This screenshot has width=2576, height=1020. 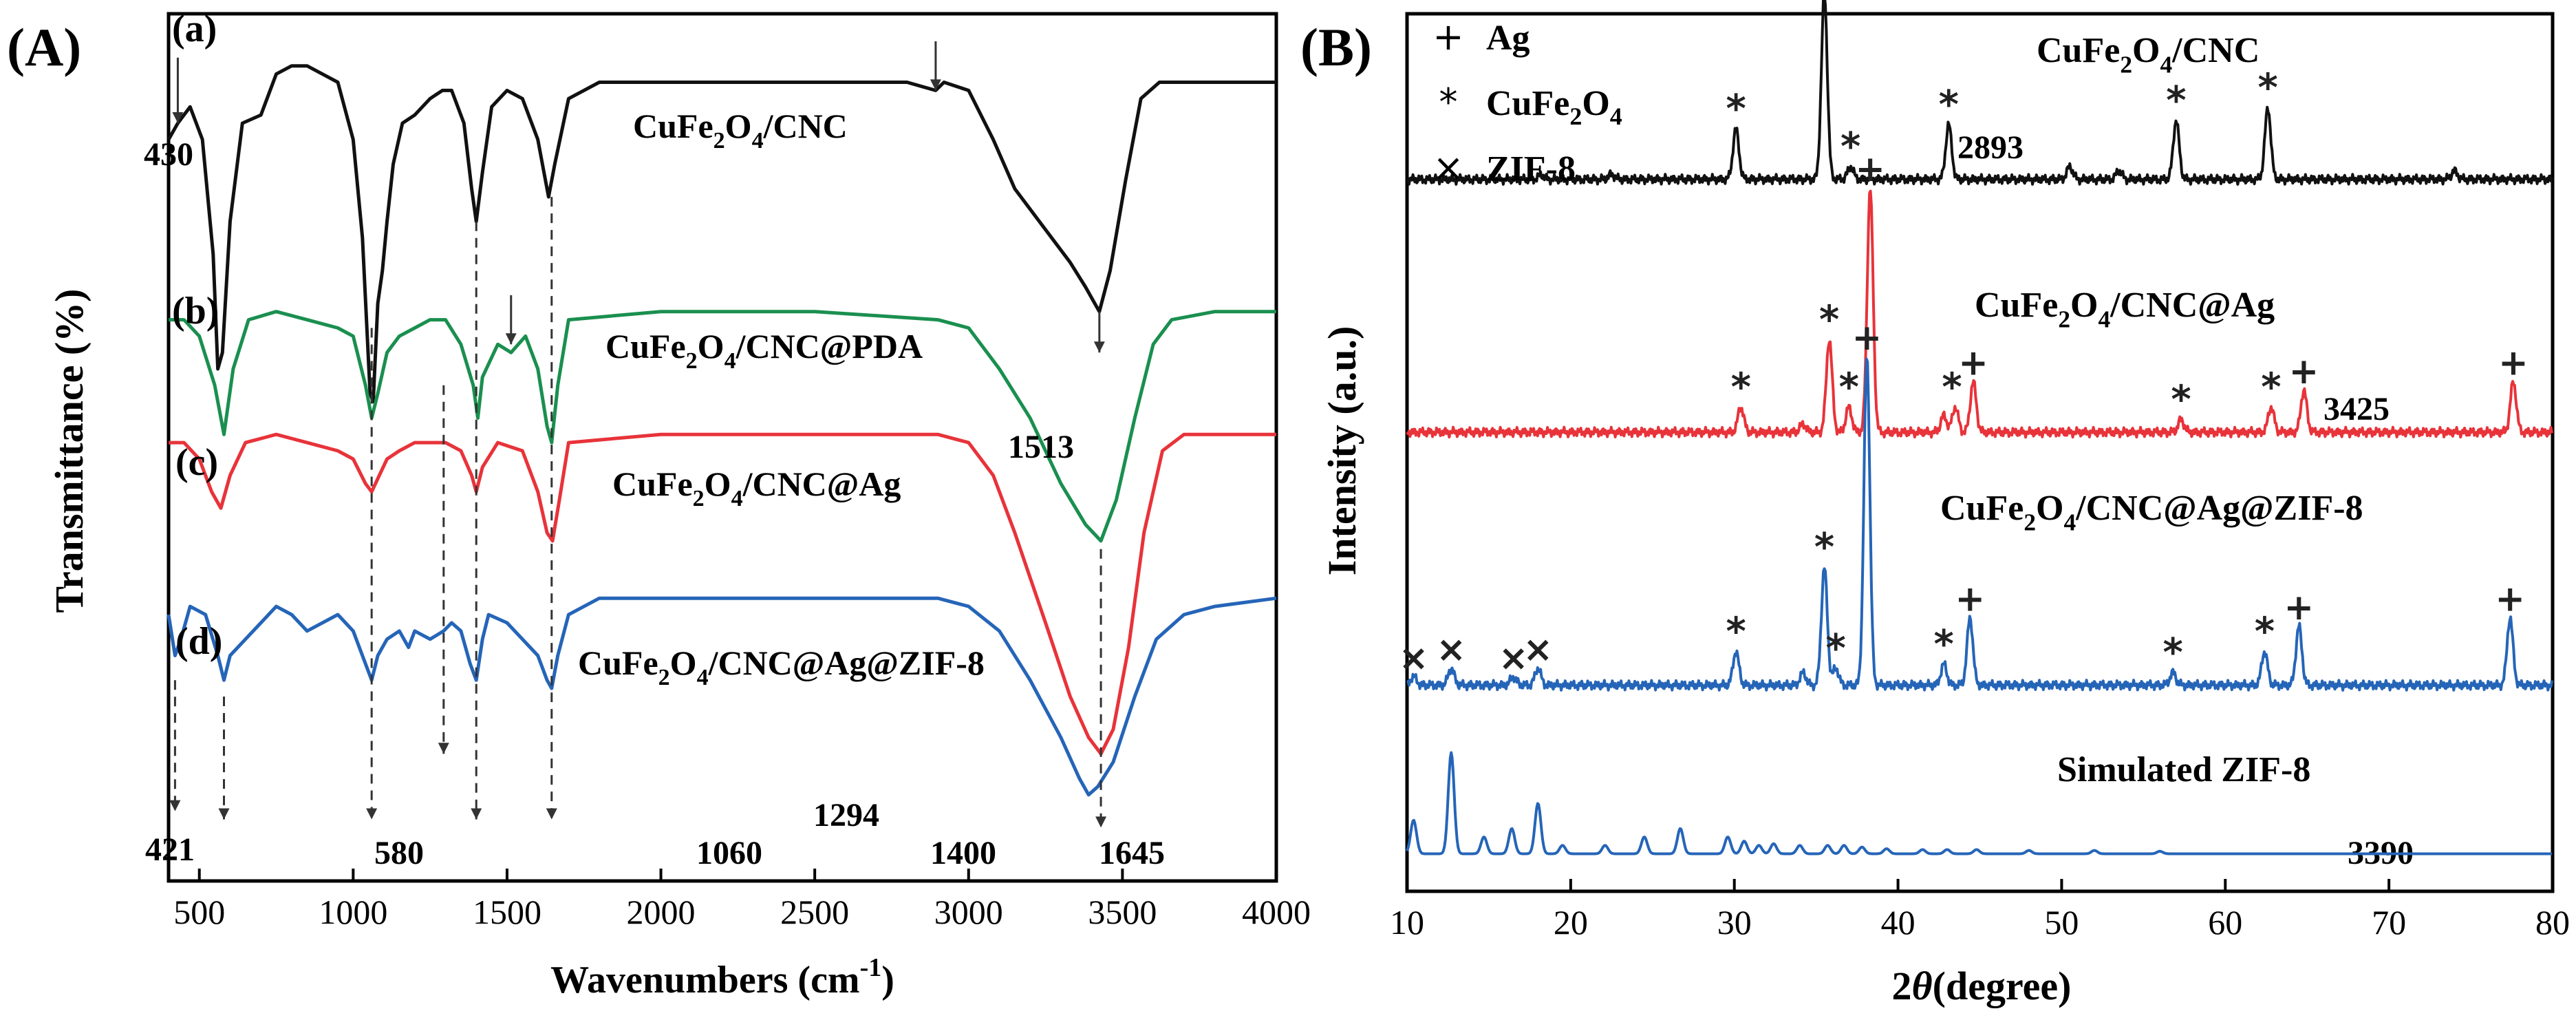 What do you see at coordinates (199, 641) in the screenshot?
I see `ftir-tag-d: (d)` at bounding box center [199, 641].